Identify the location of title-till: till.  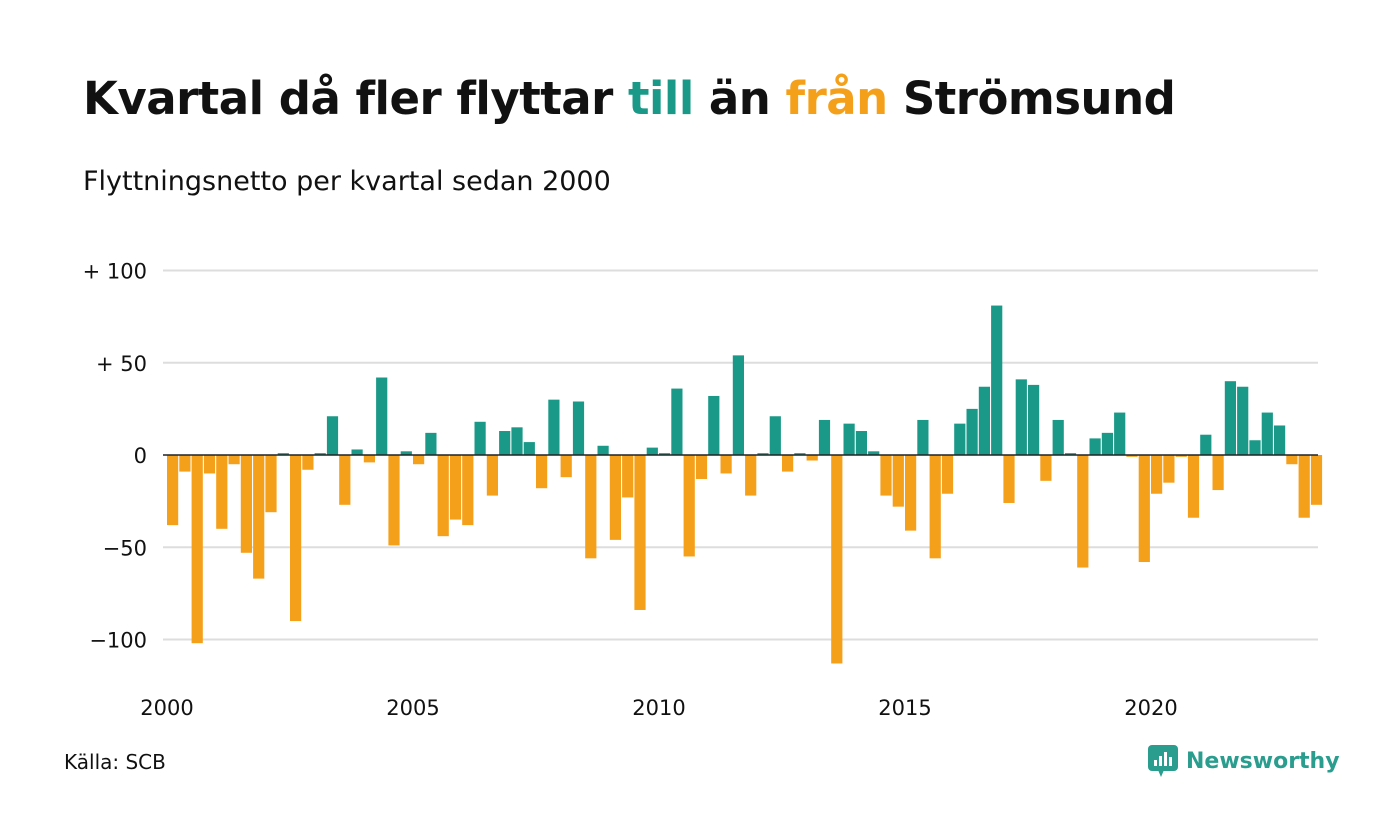
(660, 98).